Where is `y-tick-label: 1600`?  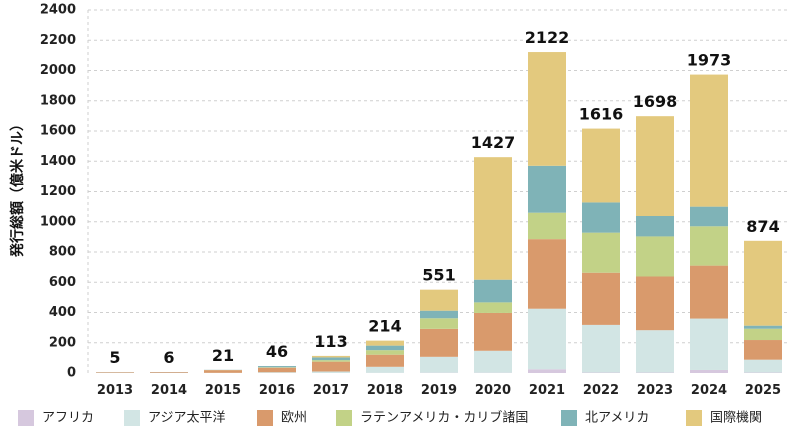 y-tick-label: 1600 is located at coordinates (58, 131).